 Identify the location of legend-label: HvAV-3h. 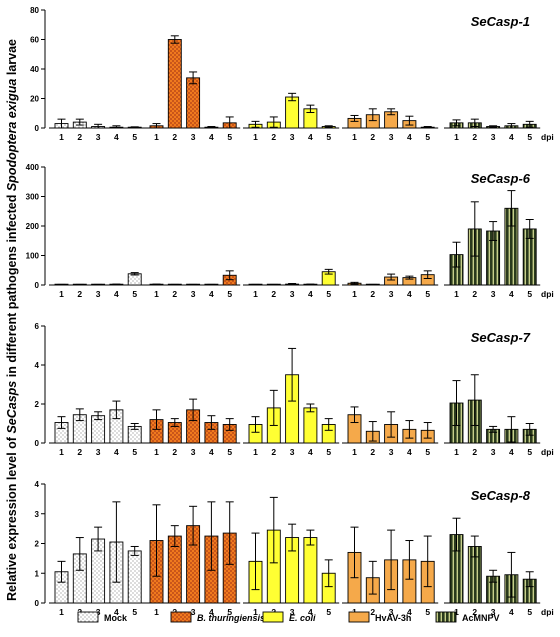
(393, 618).